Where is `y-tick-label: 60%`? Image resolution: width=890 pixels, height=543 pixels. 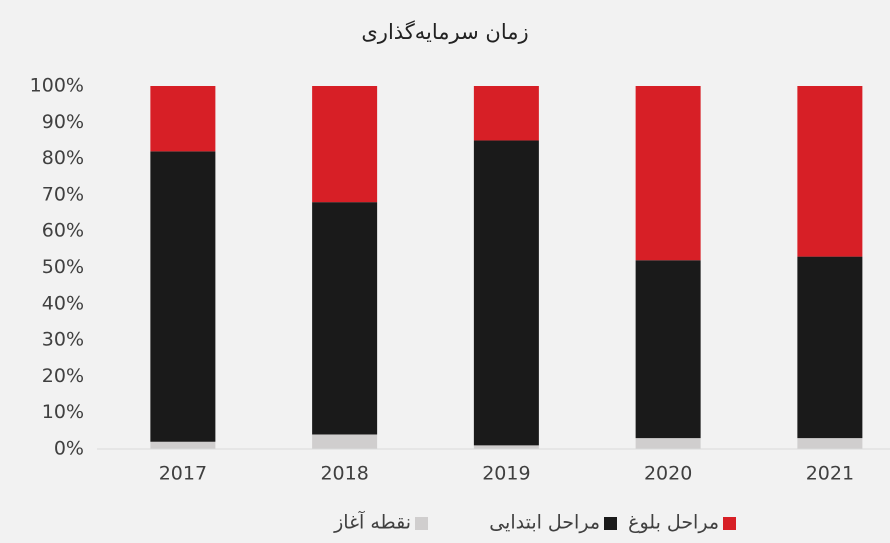 y-tick-label: 60% is located at coordinates (63, 231).